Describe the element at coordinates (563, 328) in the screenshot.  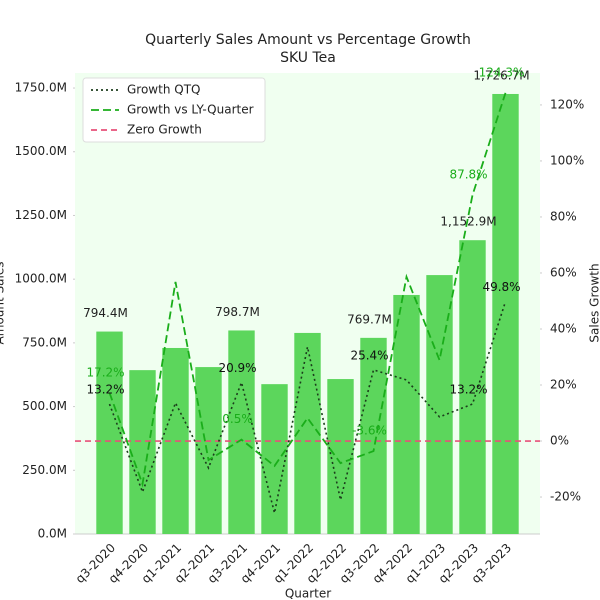
I see `y2-tick-label: 40%` at that location.